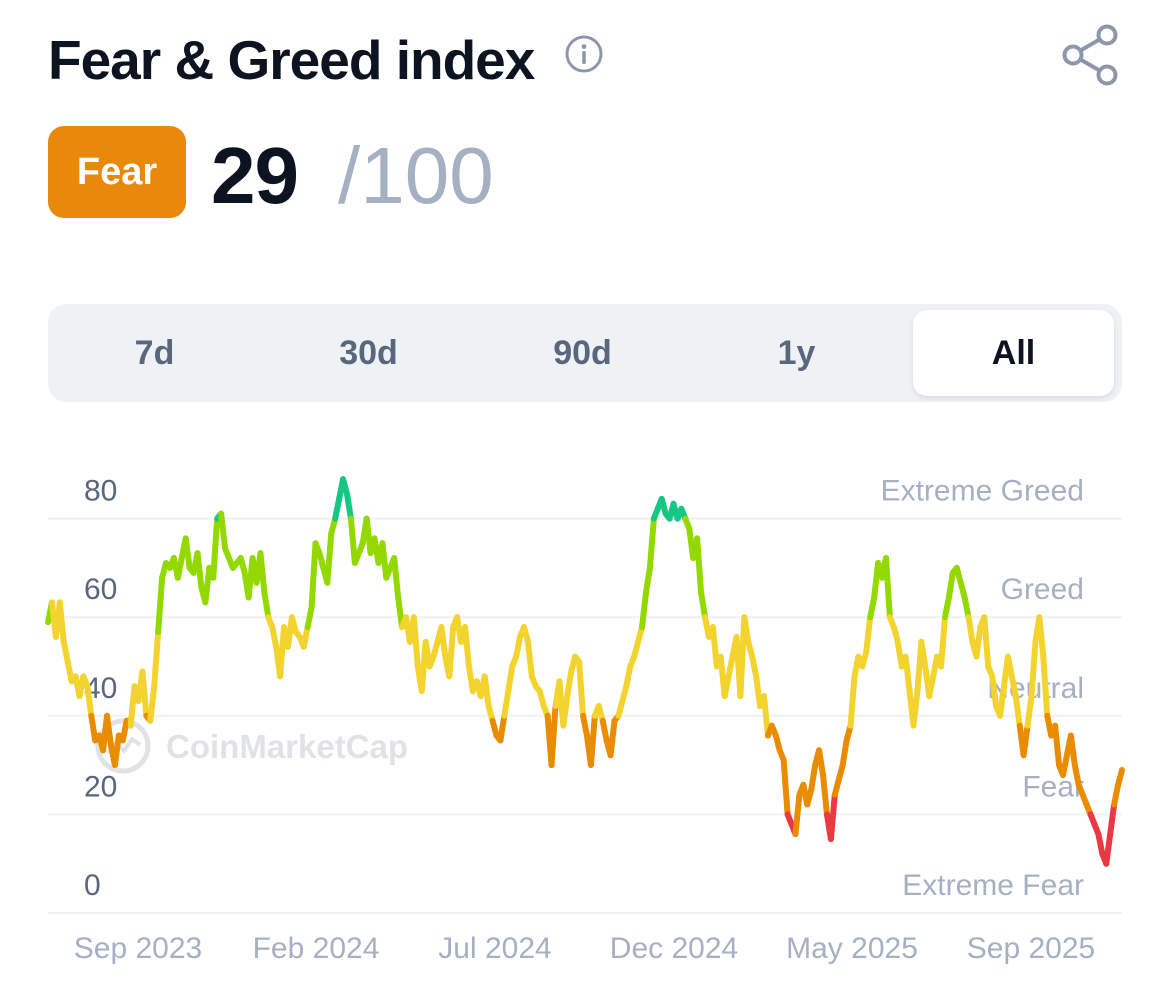  I want to click on x-tick-label: Jul 2024, so click(494, 948).